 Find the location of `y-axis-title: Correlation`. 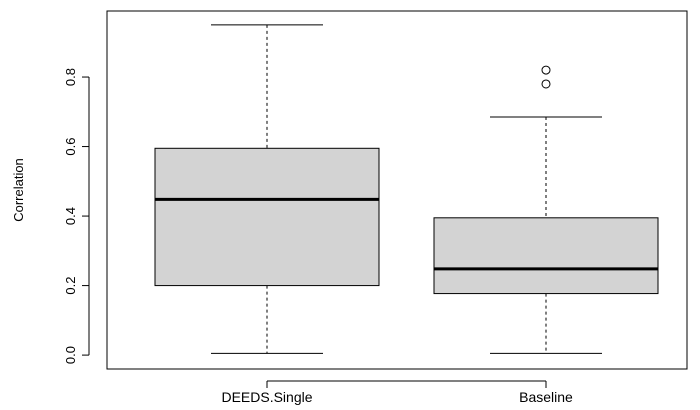

y-axis-title: Correlation is located at coordinates (18, 190).